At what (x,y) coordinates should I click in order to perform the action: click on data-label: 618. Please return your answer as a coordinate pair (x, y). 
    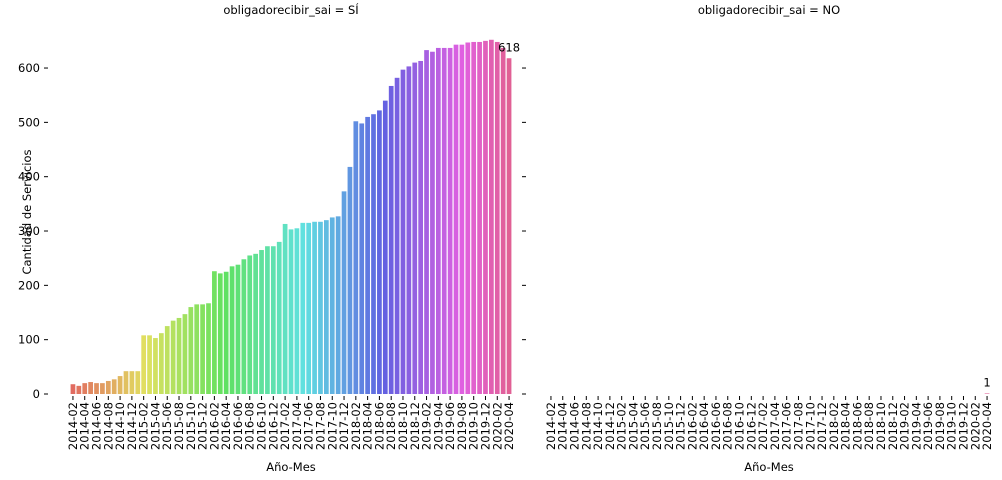
    Looking at the image, I should click on (509, 47).